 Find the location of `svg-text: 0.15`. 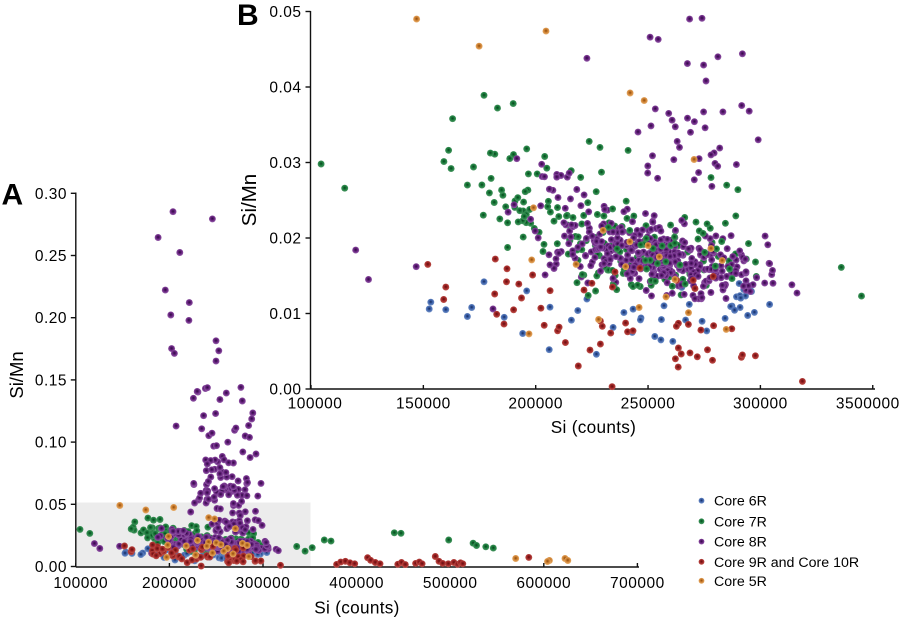

svg-text: 0.15 is located at coordinates (51, 380).